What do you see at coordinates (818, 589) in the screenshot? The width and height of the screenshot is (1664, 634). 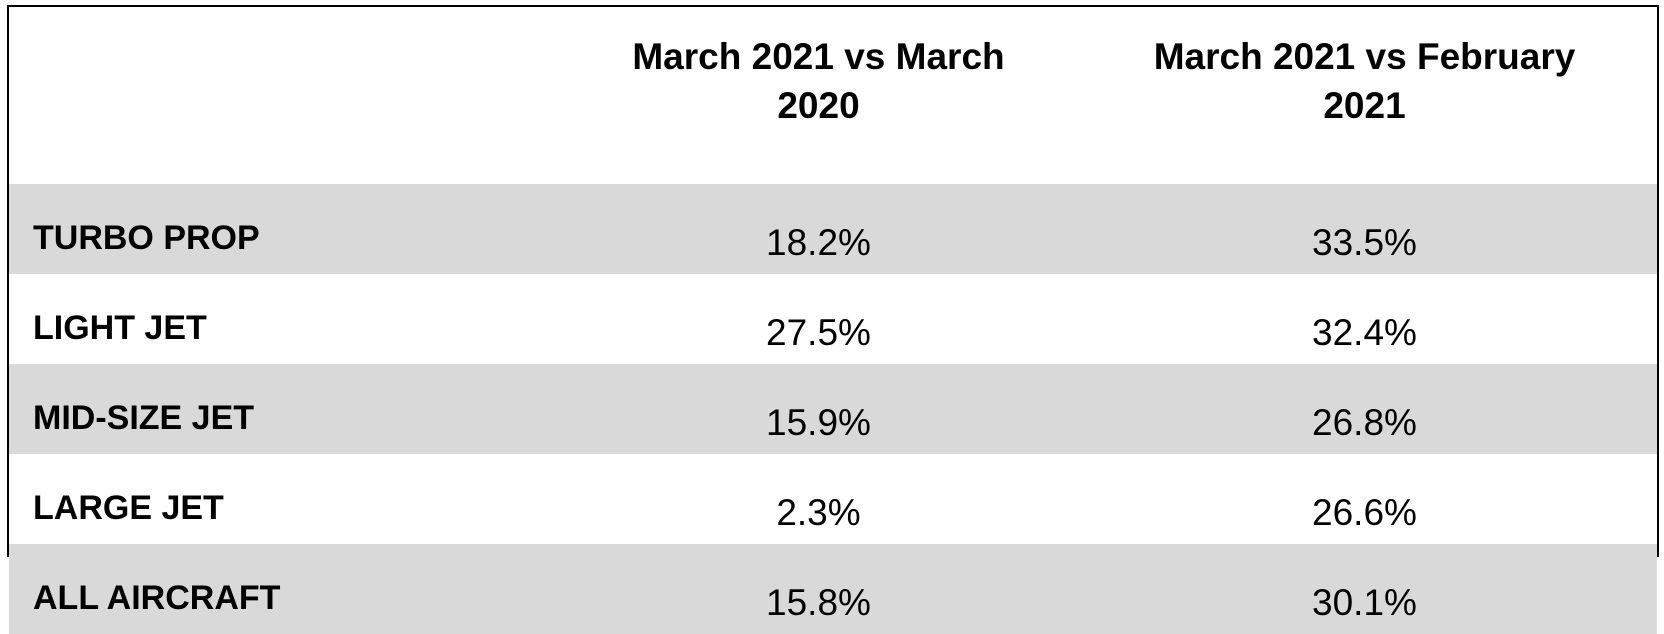 I see `value-cell: 15.8%` at bounding box center [818, 589].